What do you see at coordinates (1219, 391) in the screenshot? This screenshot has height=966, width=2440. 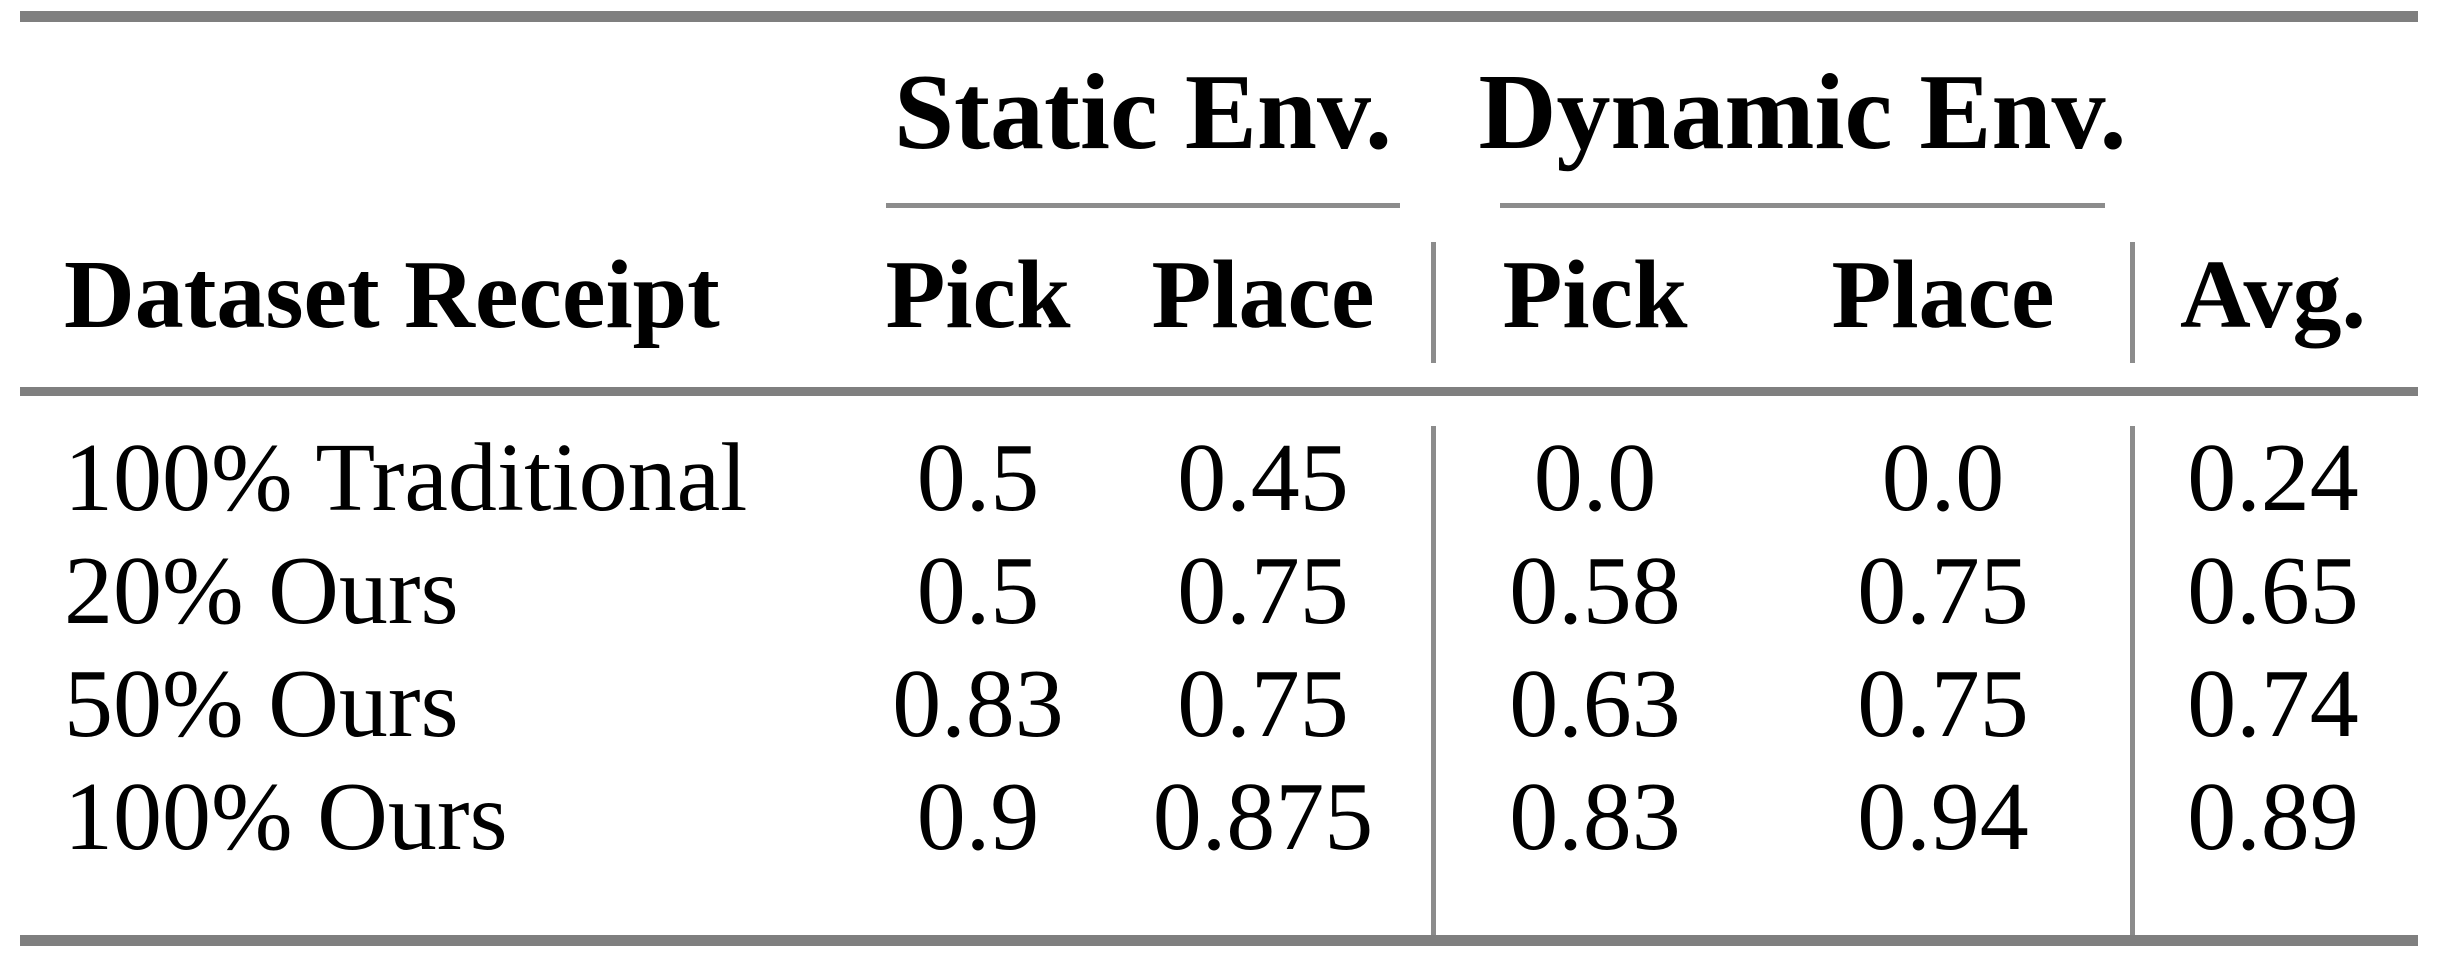 I see `header-body-rule` at bounding box center [1219, 391].